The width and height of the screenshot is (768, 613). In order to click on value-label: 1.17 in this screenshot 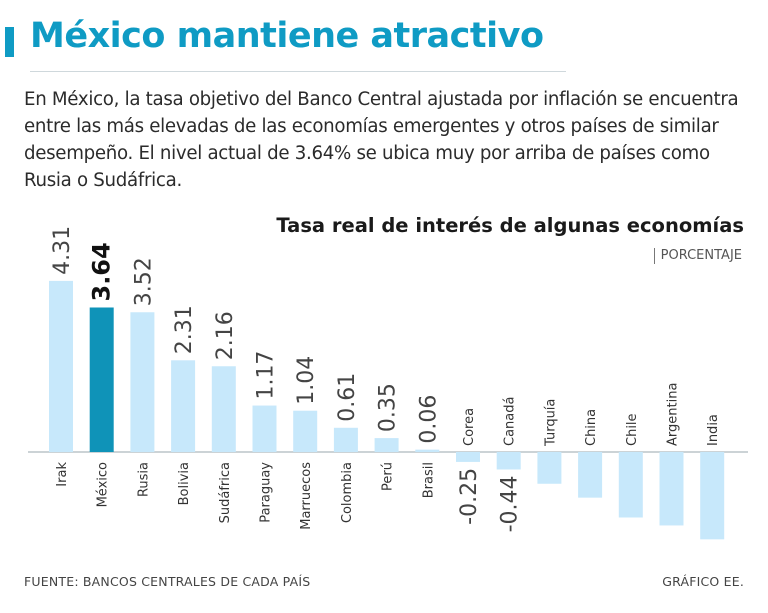, I will do `click(266, 375)`.